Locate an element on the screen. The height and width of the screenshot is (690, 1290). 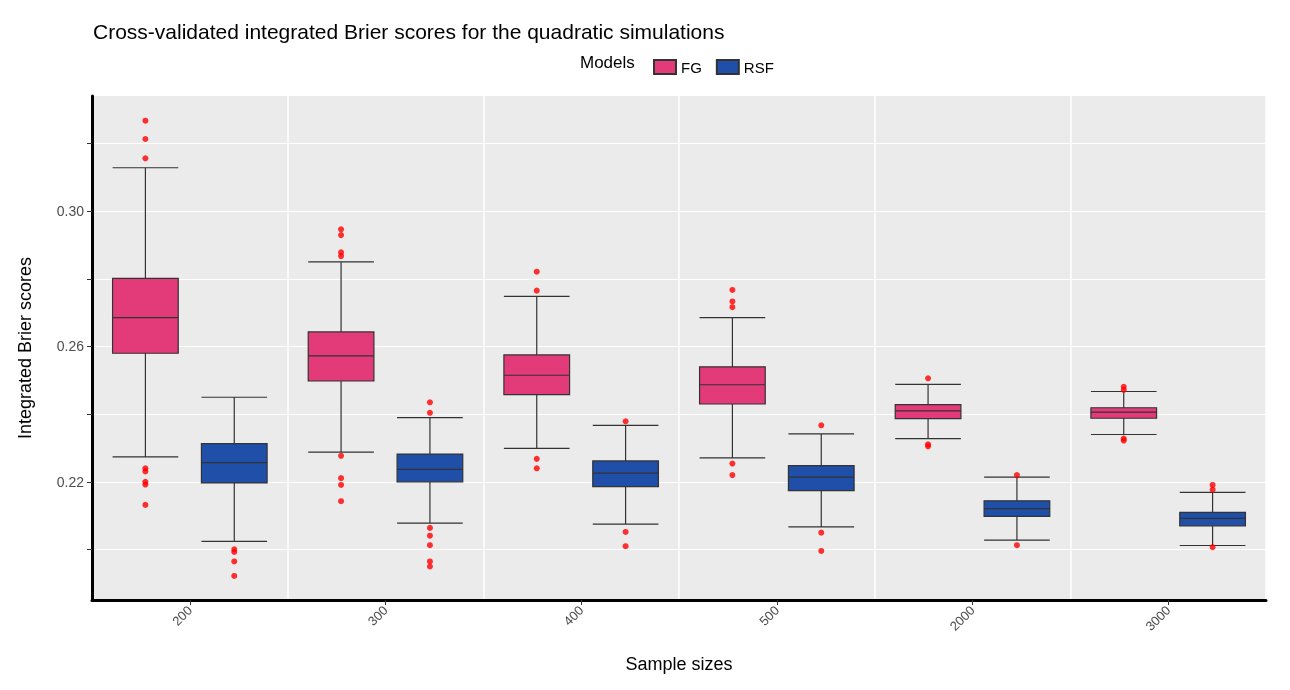
legend-title: Models is located at coordinates (607, 62).